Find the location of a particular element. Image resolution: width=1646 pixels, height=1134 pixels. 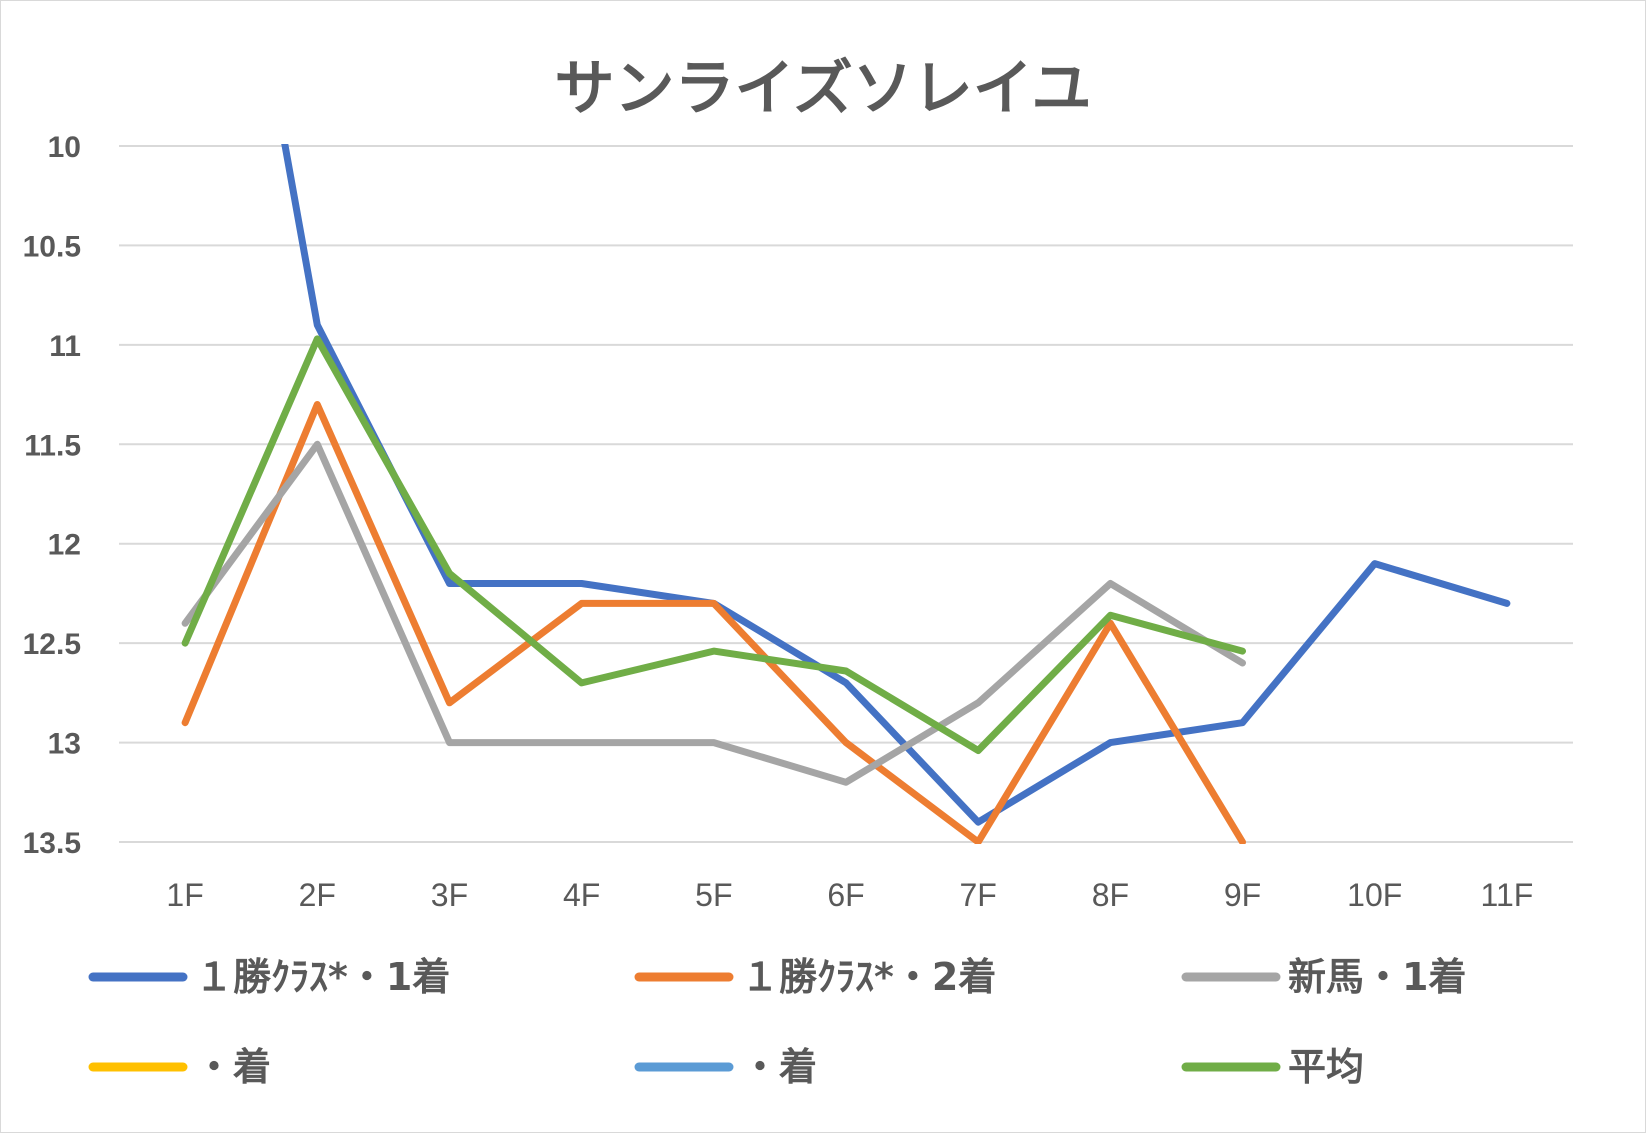

x-tick-label: 3F is located at coordinates (449, 895).